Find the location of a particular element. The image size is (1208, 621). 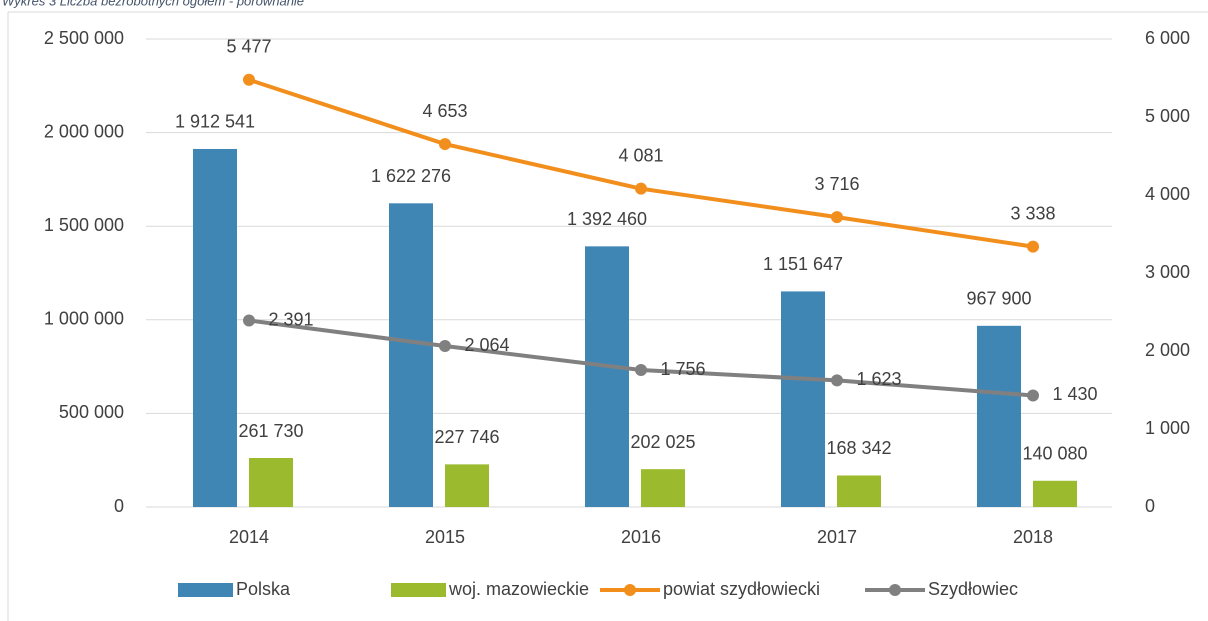

y-tick-label: 2 000 000 is located at coordinates (84, 131).